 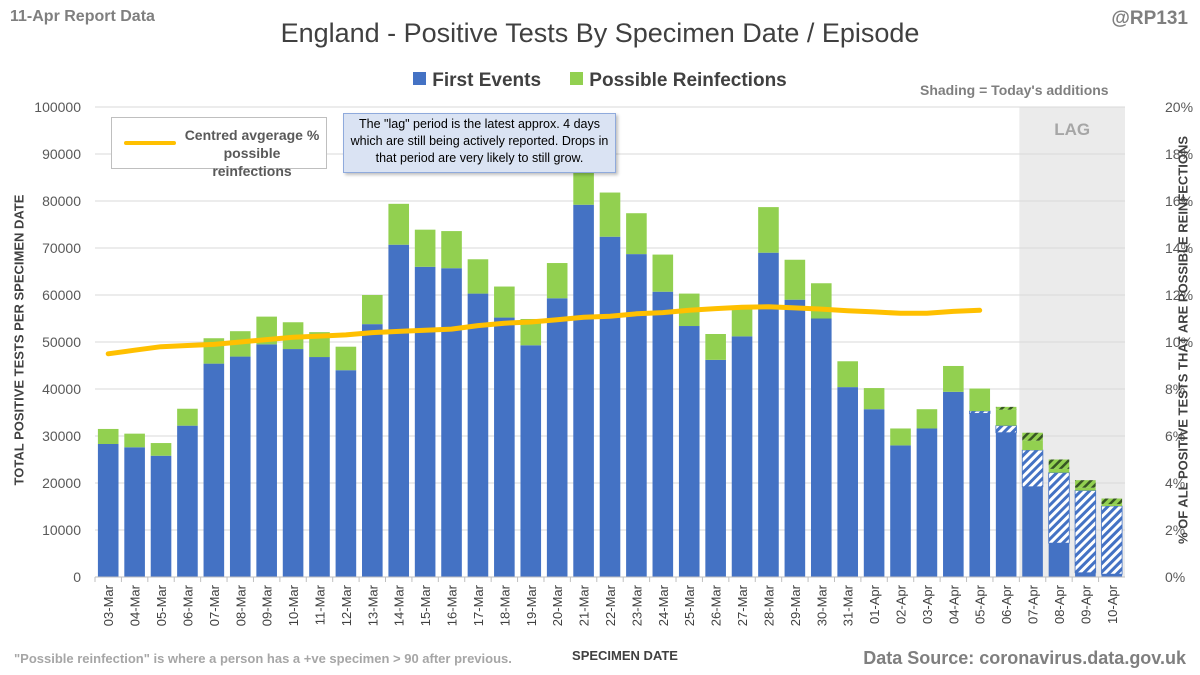 What do you see at coordinates (504, 605) in the screenshot?
I see `x-tick-label: 18-Mar` at bounding box center [504, 605].